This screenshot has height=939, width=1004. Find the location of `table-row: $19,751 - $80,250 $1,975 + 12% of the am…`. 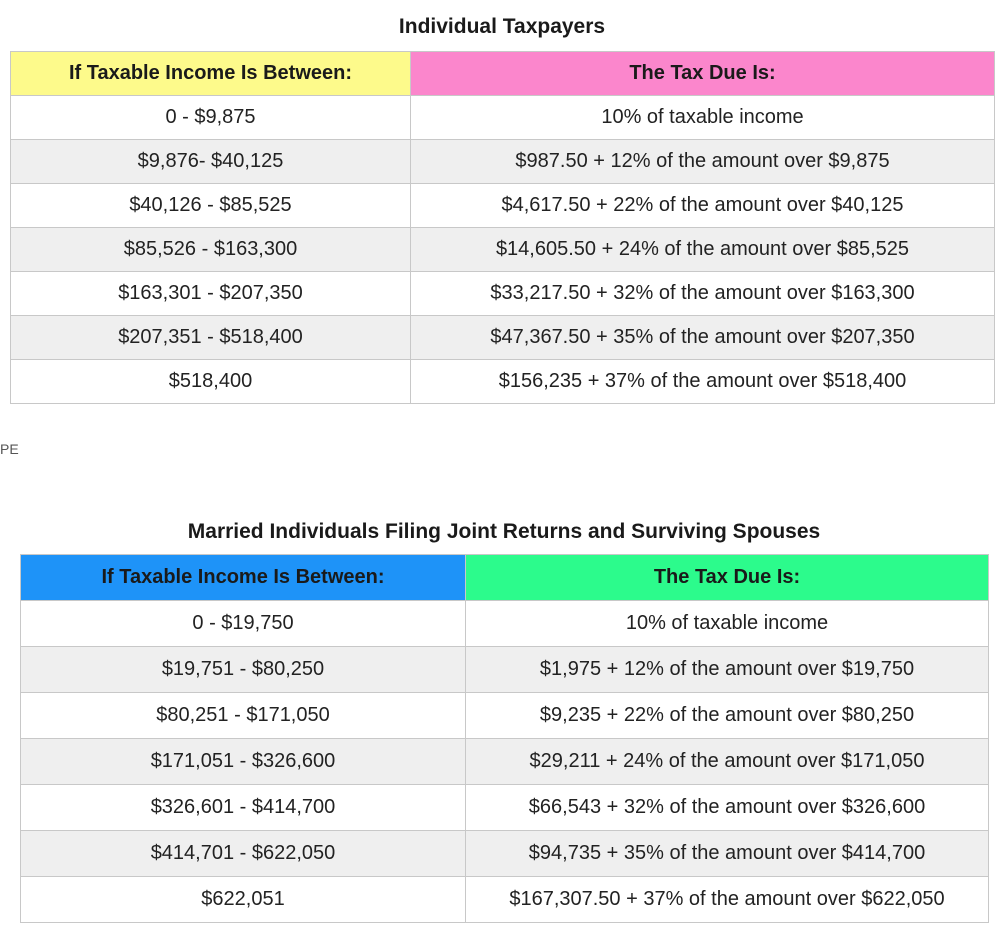

table-row: $19,751 - $80,250 $1,975 + 12% of the am… is located at coordinates (504, 669).